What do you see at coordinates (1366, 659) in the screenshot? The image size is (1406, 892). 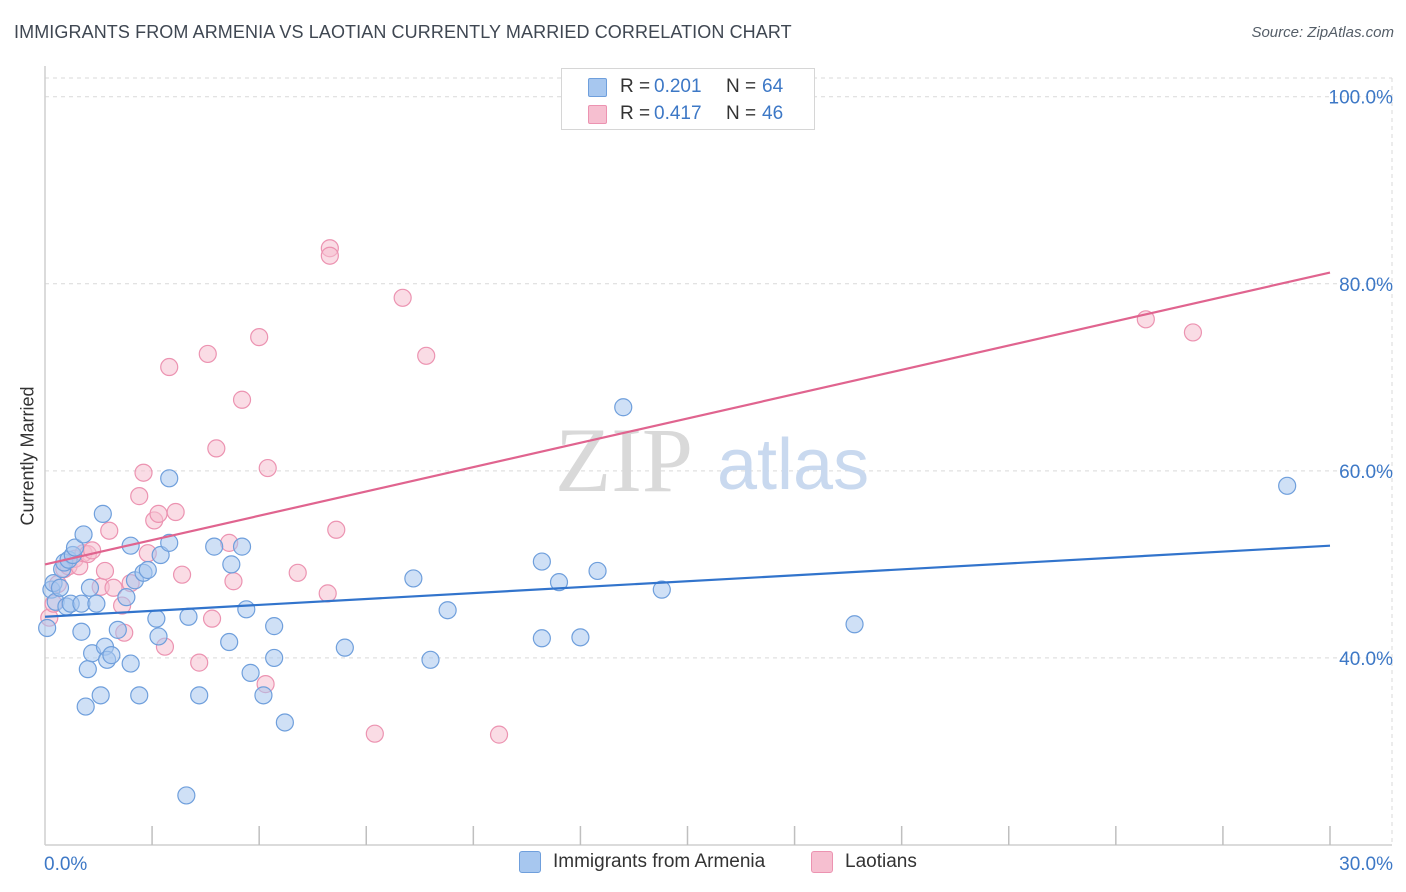 I see `y-tick-label: 40.0%` at bounding box center [1366, 659].